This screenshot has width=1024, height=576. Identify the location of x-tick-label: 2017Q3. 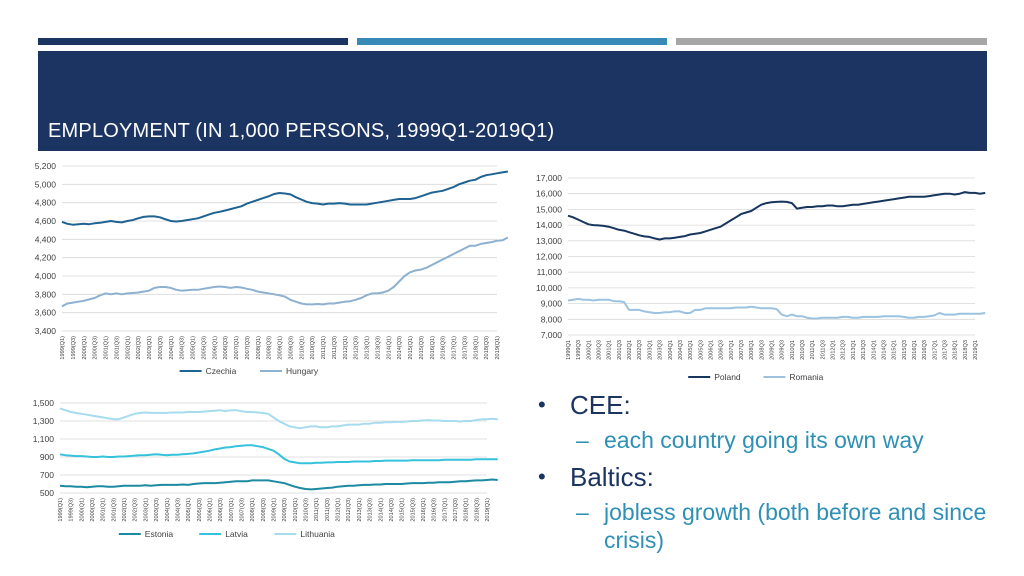
(945, 350).